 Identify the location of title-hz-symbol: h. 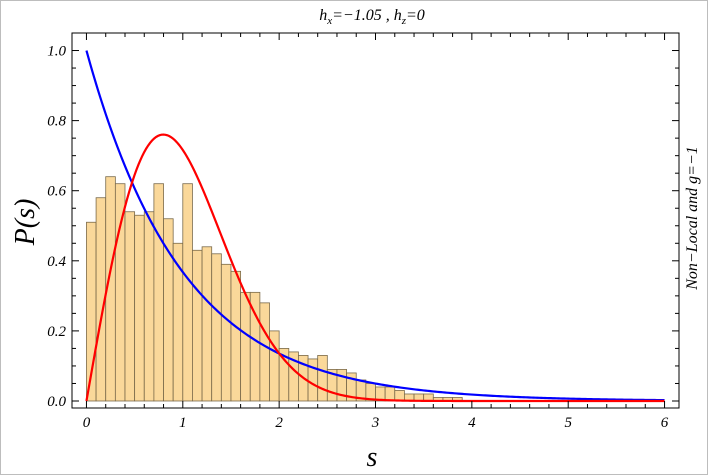
(398, 15).